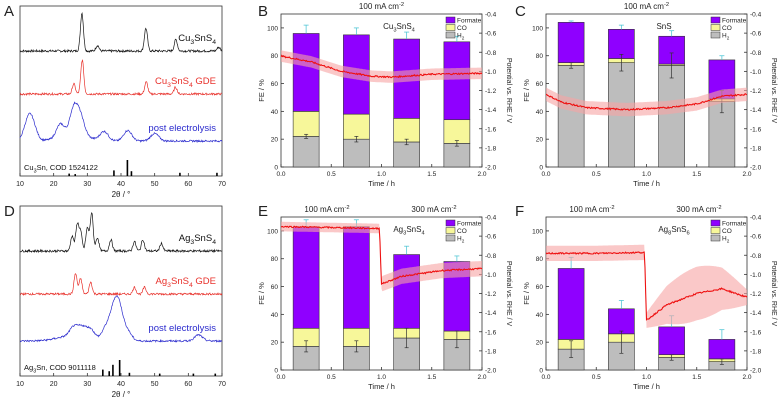 The width and height of the screenshot is (779, 400). I want to click on material-label: Ag8SnS6, so click(673, 230).